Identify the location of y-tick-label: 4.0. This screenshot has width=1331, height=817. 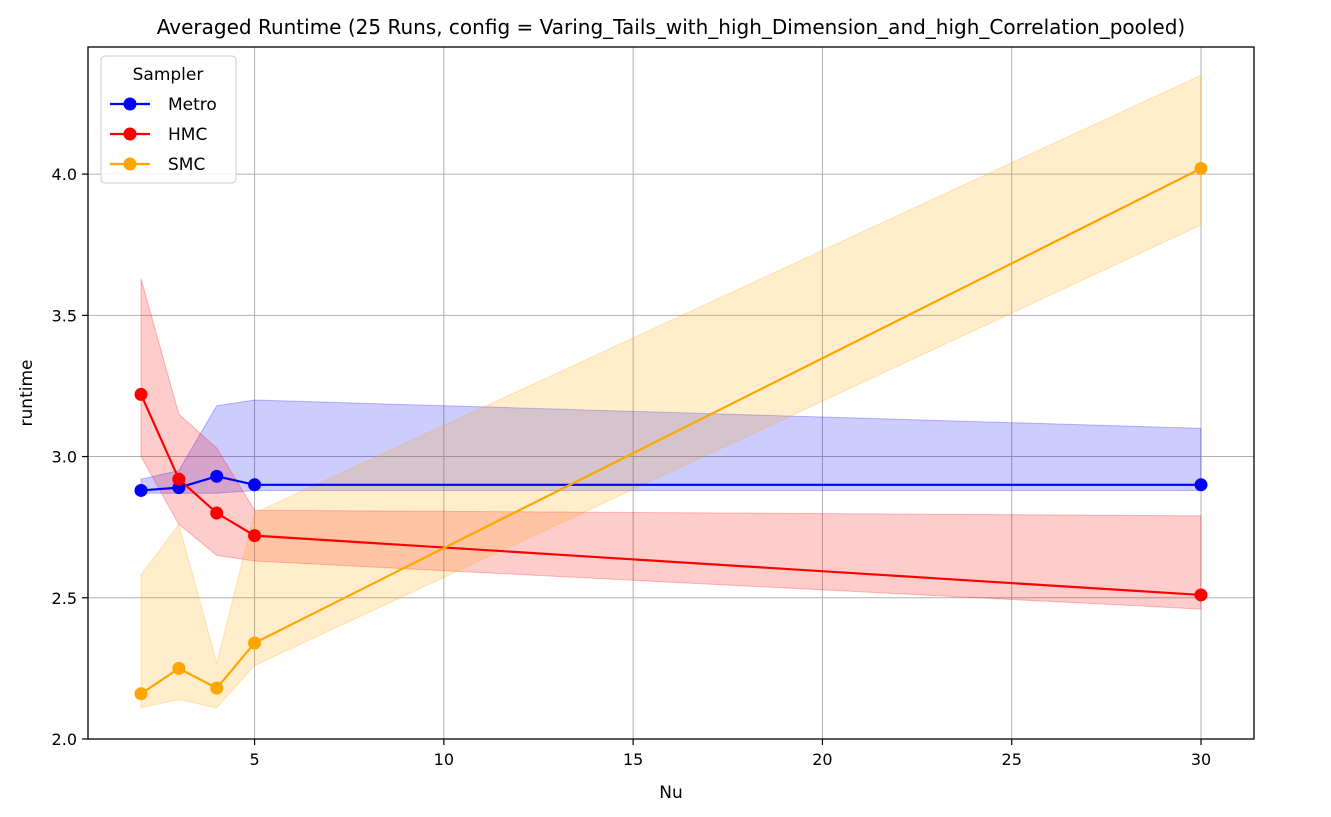
(64, 174).